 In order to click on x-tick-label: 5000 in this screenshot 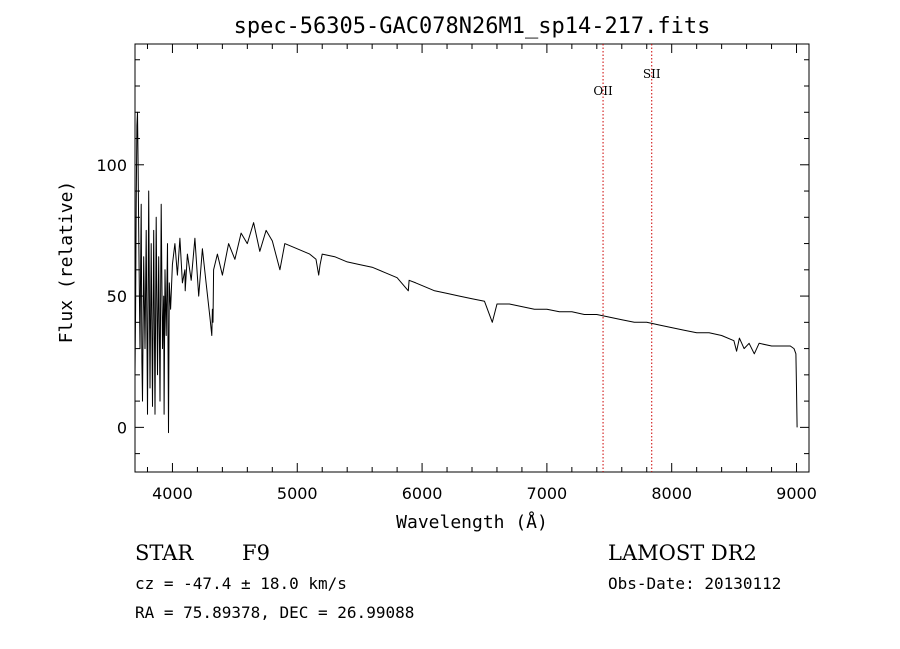, I will do `click(297, 493)`.